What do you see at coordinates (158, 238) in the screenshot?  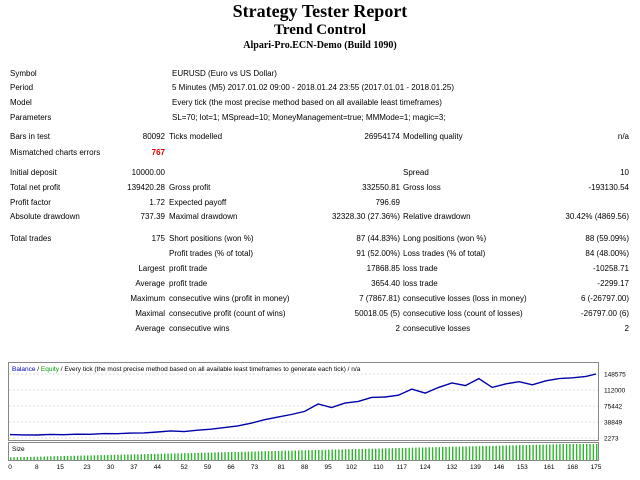 I see `total-trades-value: 175` at bounding box center [158, 238].